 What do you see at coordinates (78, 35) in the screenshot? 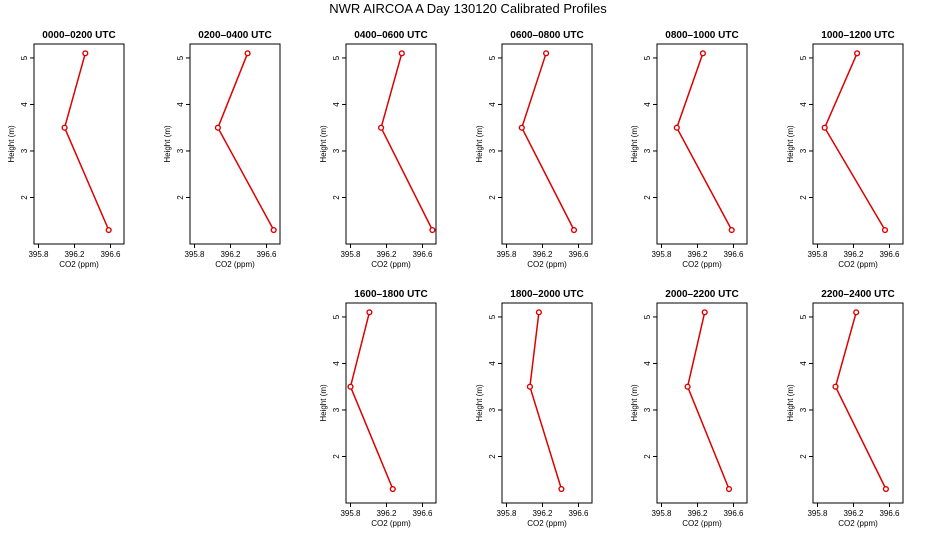
I see `panel-title: 0000–0200 UTC` at bounding box center [78, 35].